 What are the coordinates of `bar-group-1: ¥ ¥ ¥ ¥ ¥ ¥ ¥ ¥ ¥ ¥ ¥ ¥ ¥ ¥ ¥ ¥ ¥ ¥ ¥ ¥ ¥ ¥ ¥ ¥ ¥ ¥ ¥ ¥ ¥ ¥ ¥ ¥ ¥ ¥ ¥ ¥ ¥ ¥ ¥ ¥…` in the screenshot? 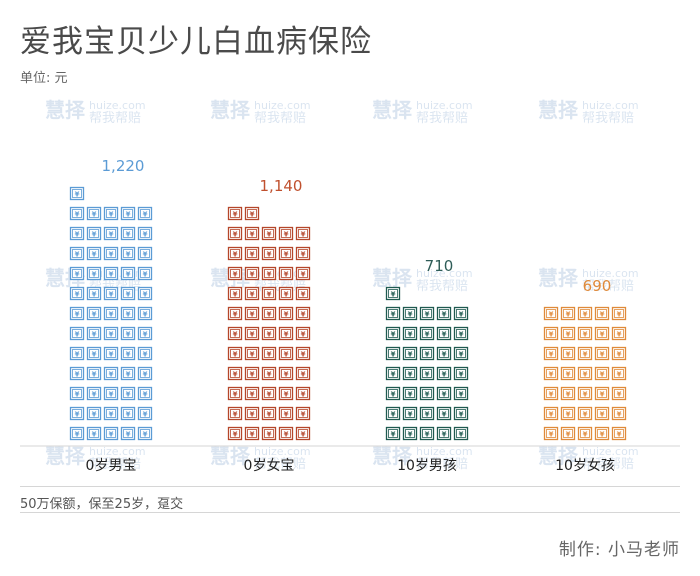 It's located at (111, 313).